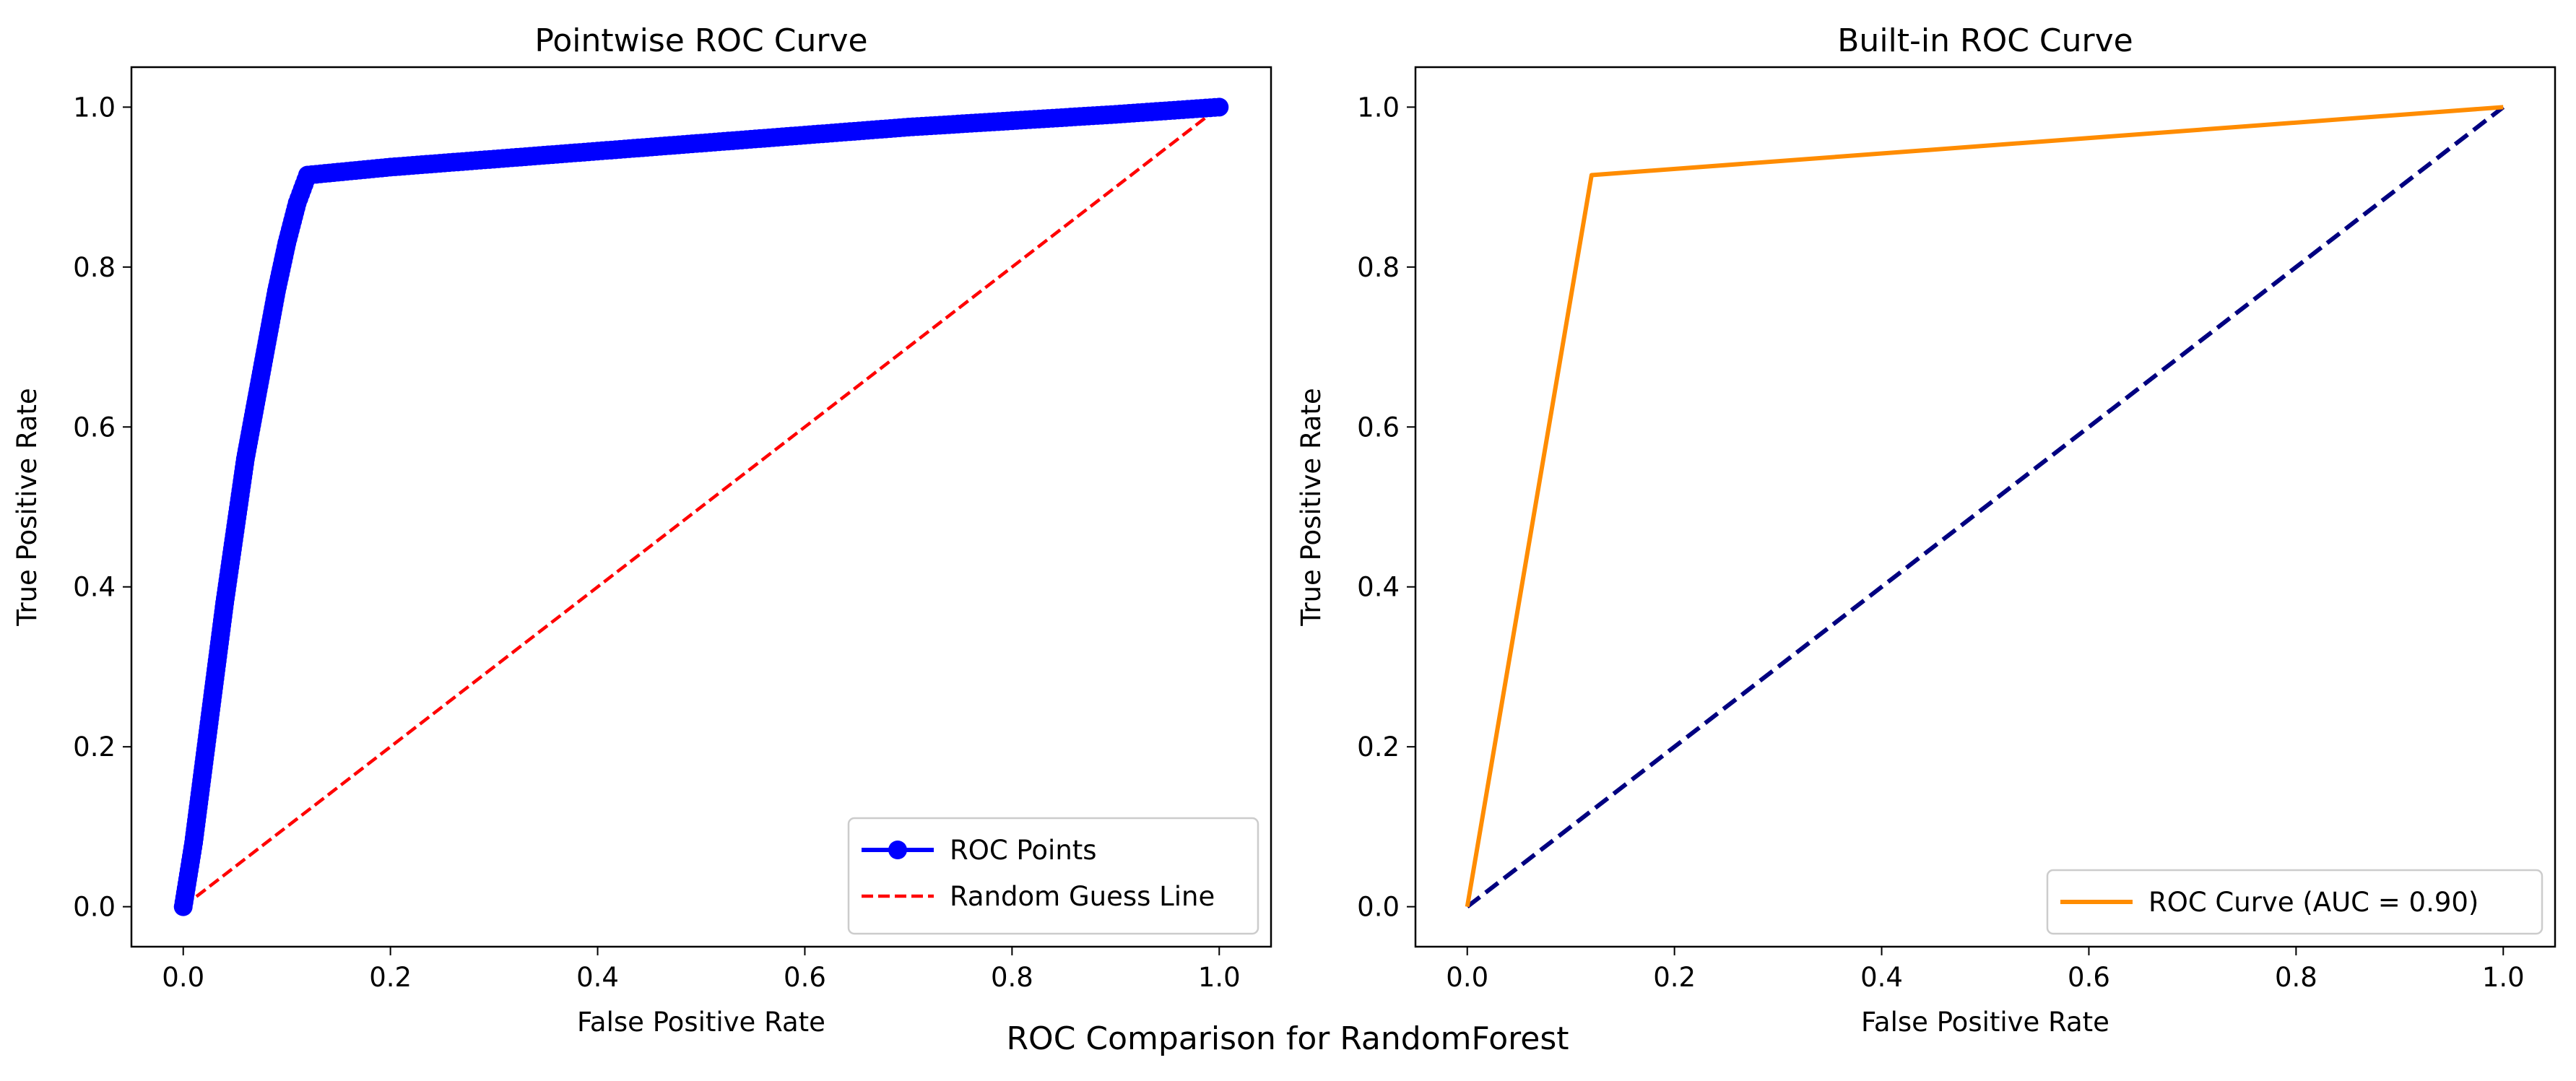 Image resolution: width=2576 pixels, height=1081 pixels. Describe the element at coordinates (1219, 107) in the screenshot. I see `data-point` at that location.